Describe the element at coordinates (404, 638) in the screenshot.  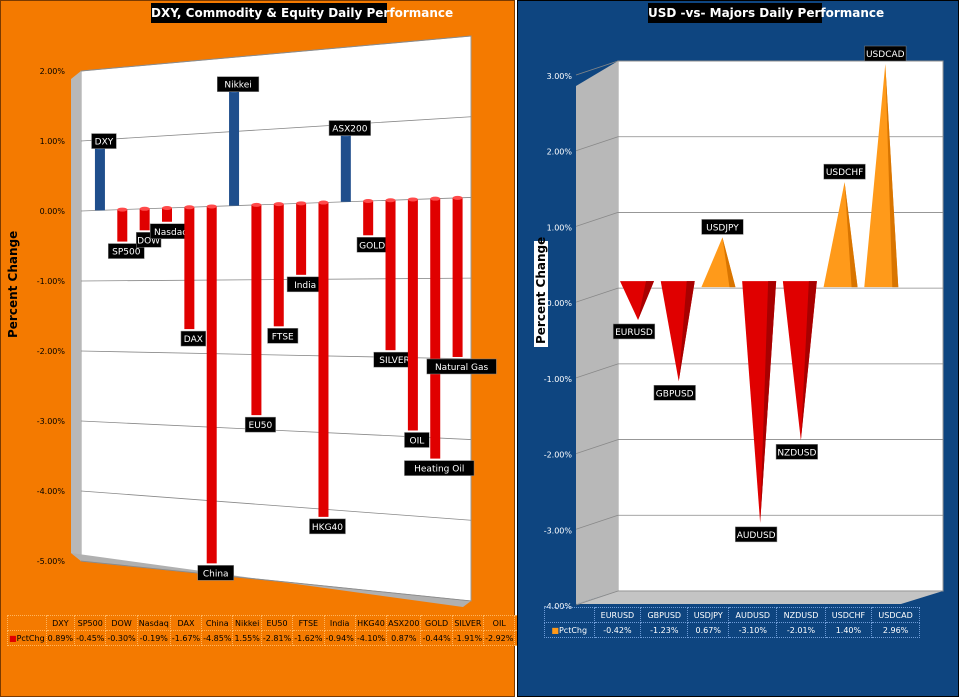
I see `table-value-cell: 0.87%` at that location.